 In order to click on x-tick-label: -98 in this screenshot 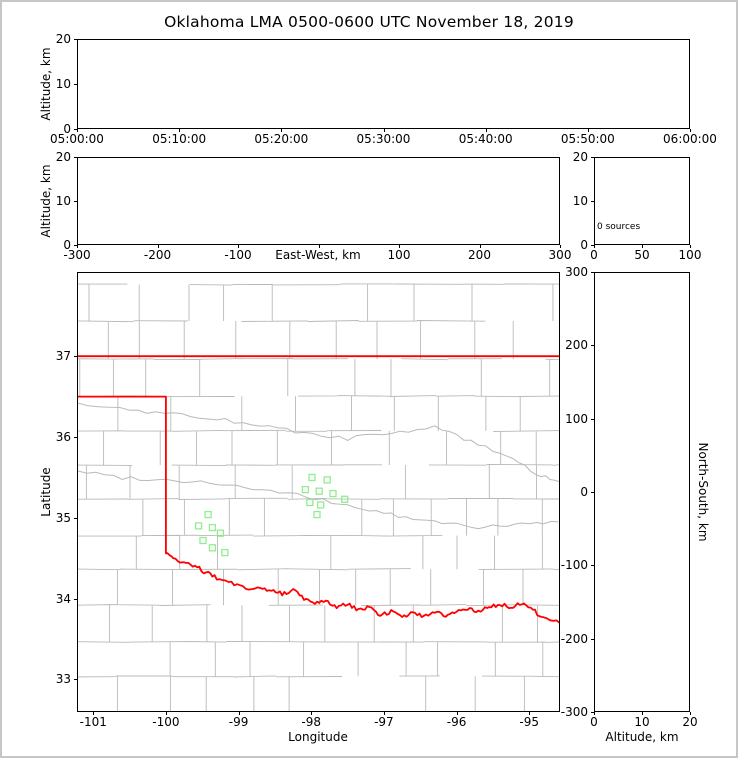, I will do `click(311, 722)`.